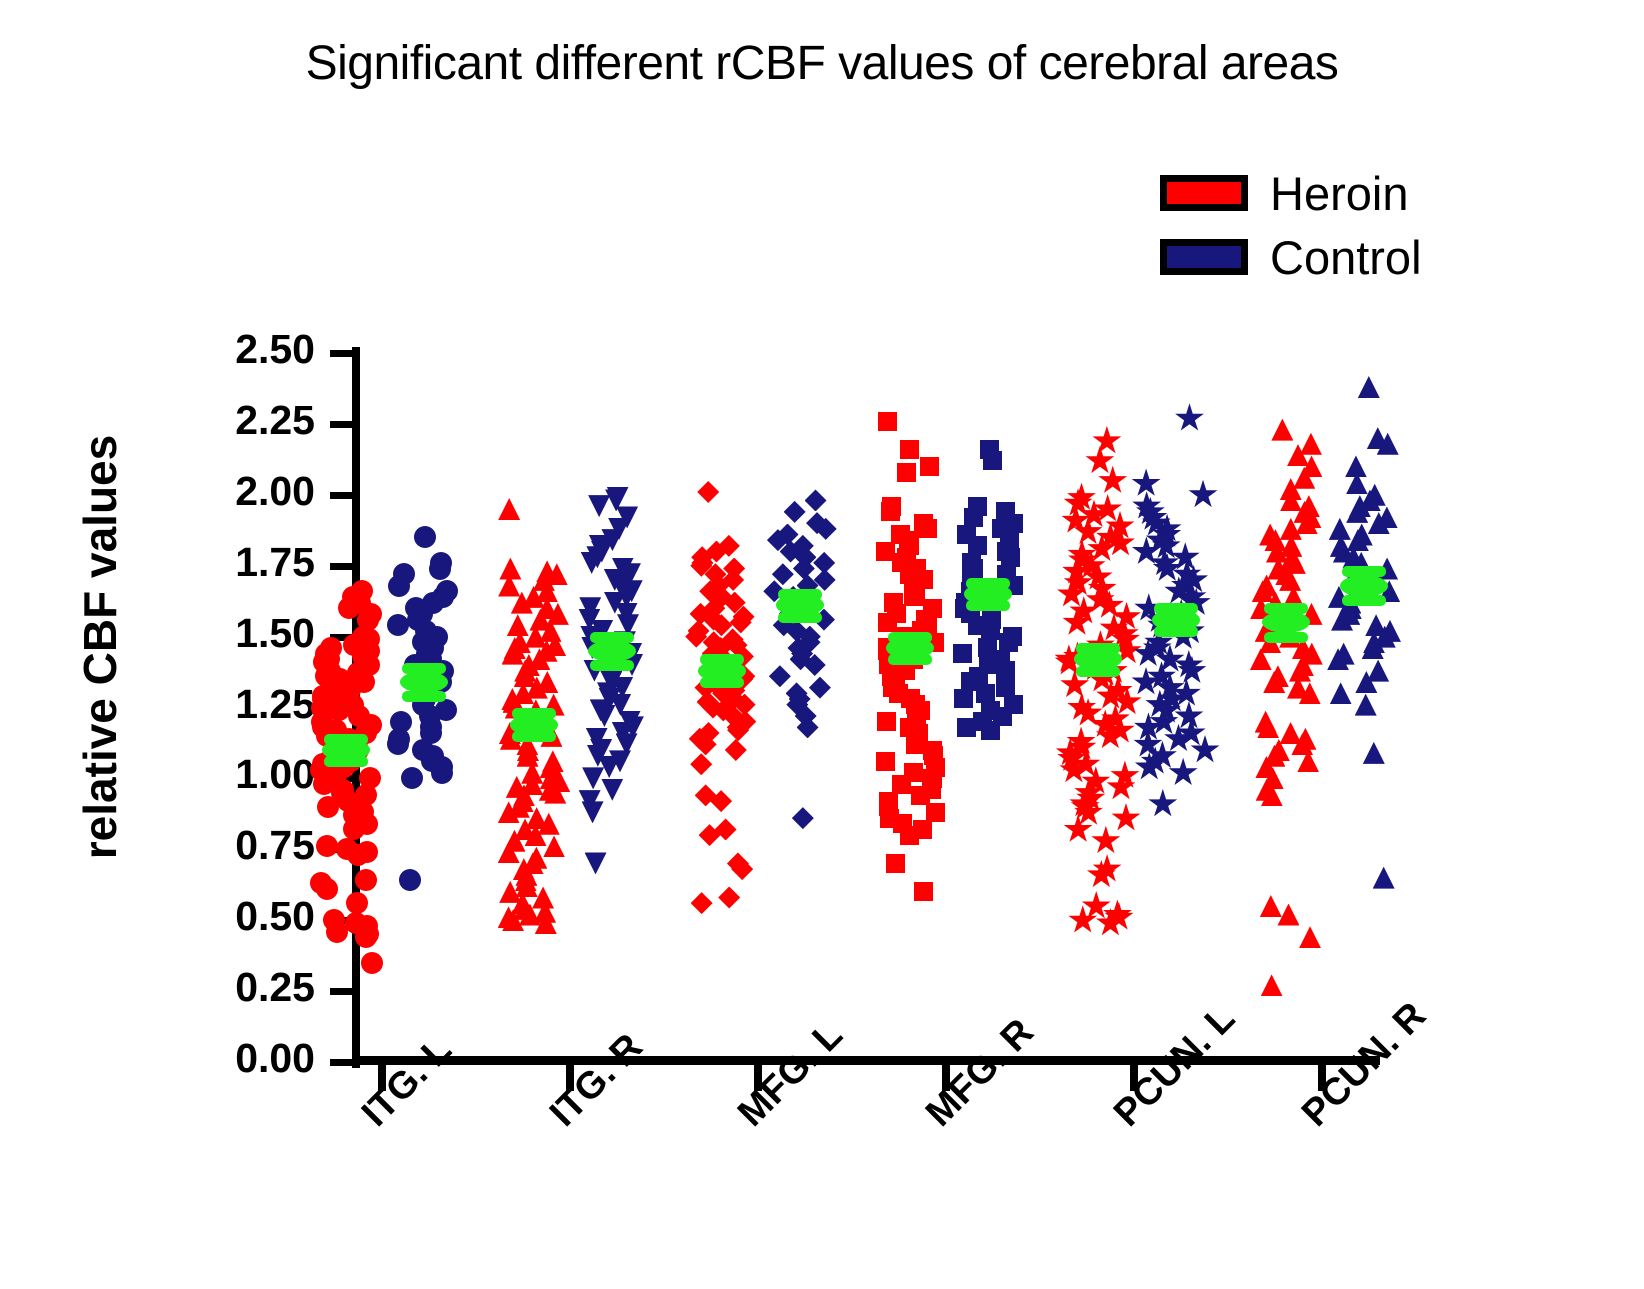  Describe the element at coordinates (275, 349) in the screenshot. I see `y-axis-tick-label: 2.50` at that location.